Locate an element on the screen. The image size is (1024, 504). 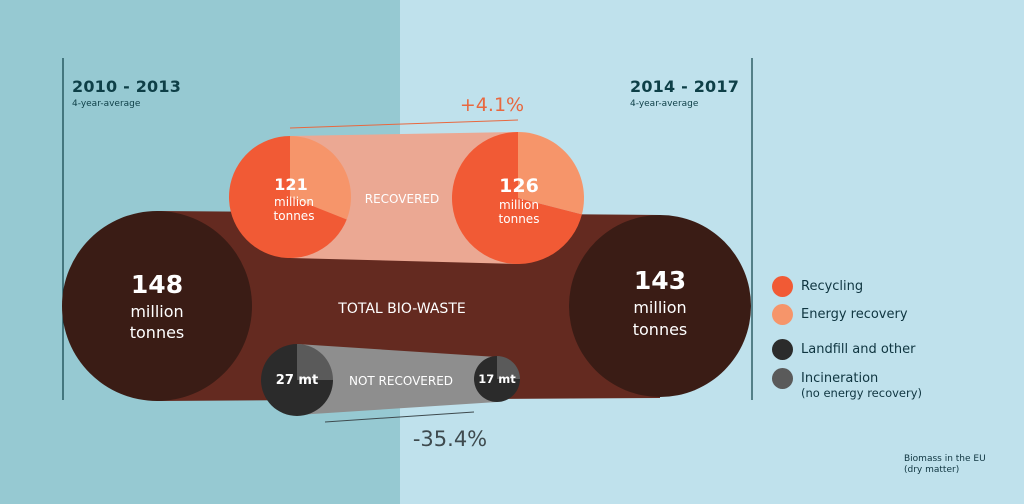
total-left-value: 148 is located at coordinates (157, 284).